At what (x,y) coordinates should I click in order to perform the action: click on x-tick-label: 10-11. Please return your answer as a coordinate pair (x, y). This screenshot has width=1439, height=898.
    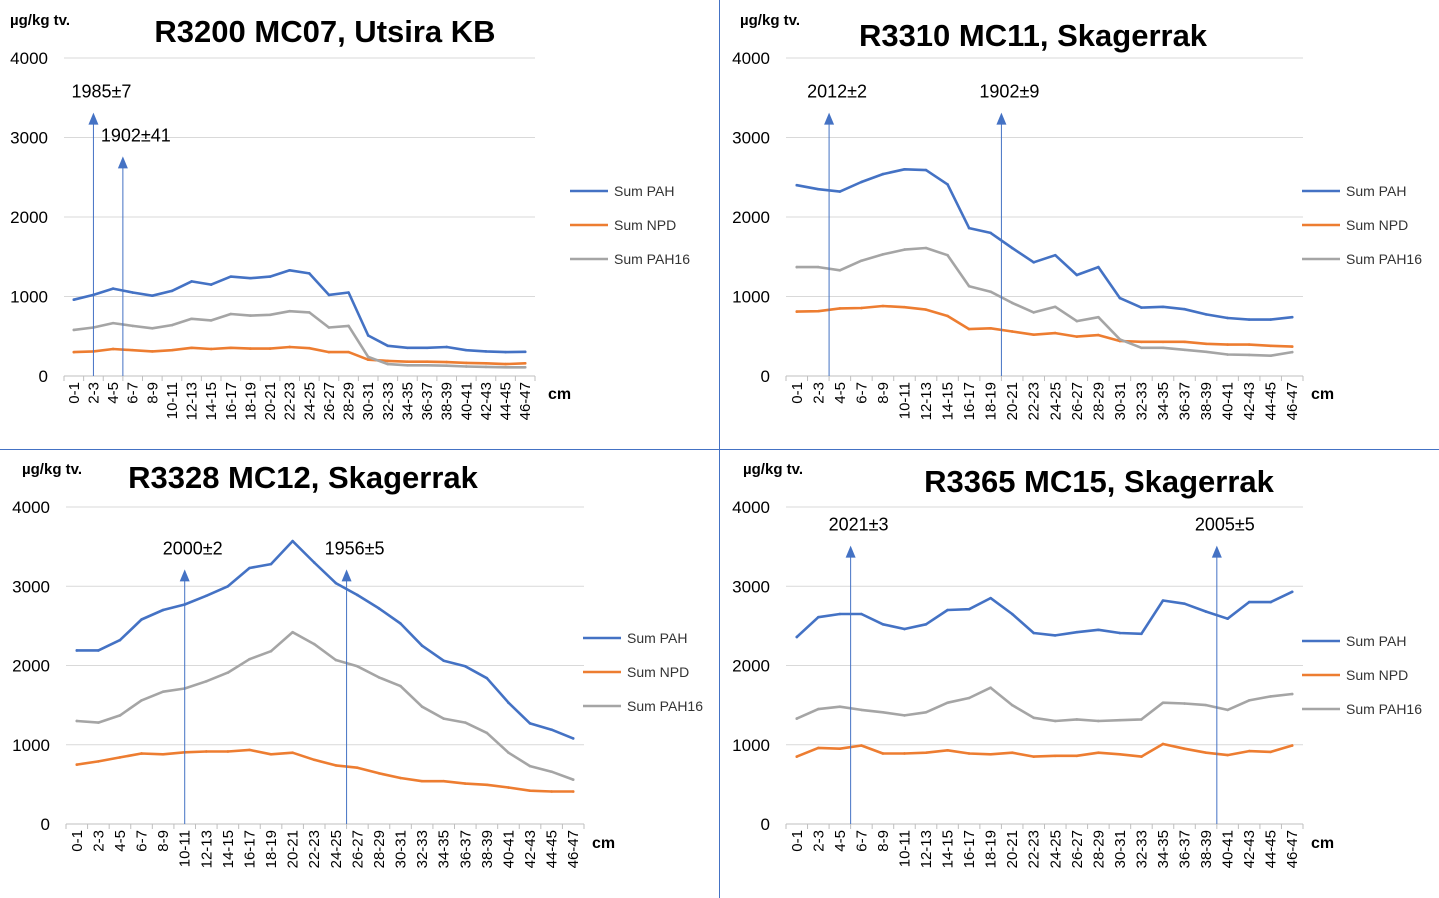
    Looking at the image, I should click on (172, 400).